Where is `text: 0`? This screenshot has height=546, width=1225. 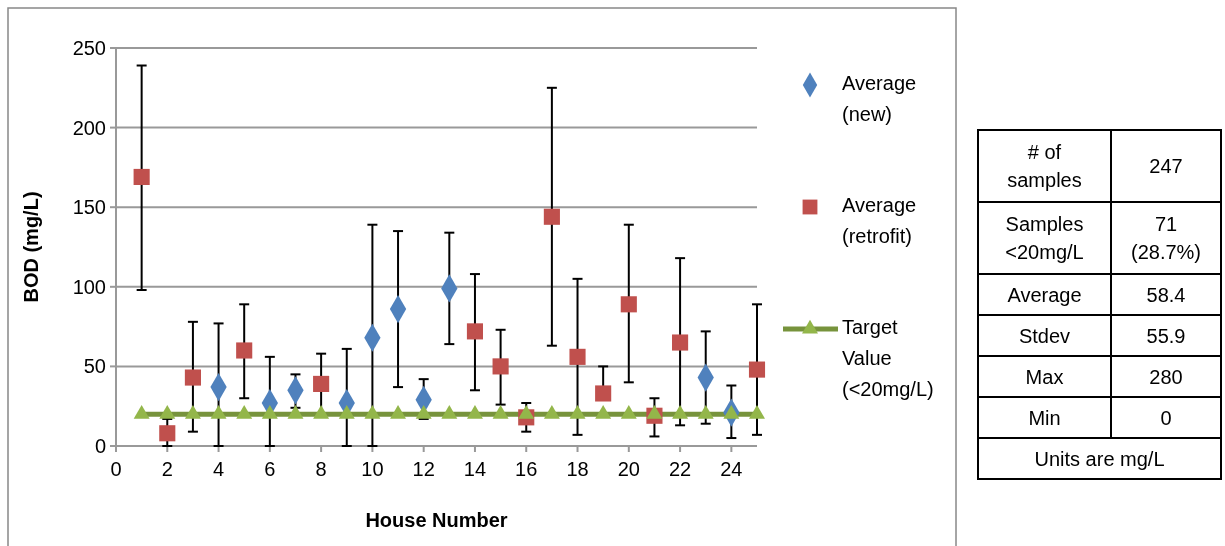 text: 0 is located at coordinates (1166, 417).